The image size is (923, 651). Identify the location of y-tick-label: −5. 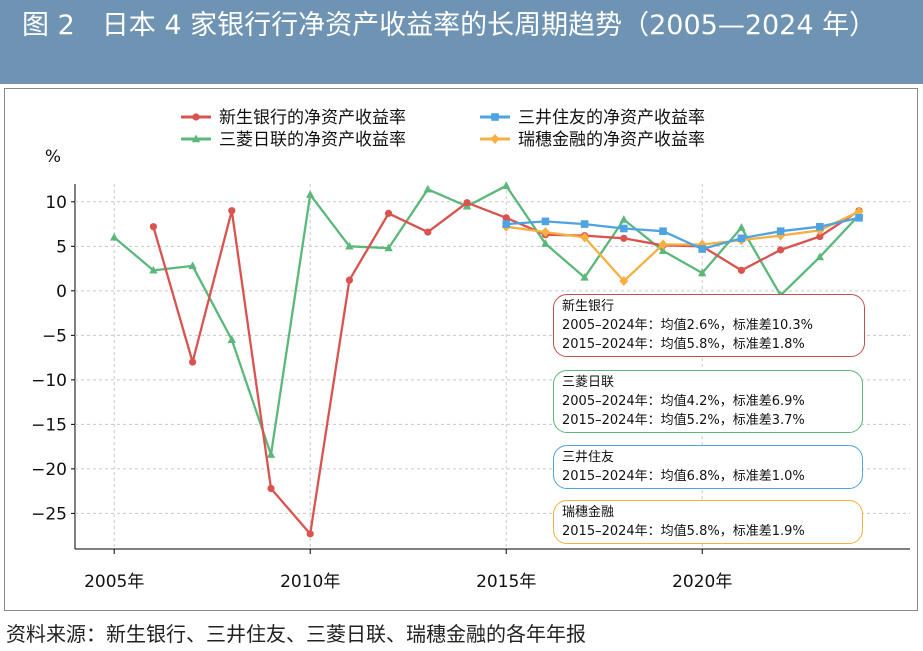
(54, 336).